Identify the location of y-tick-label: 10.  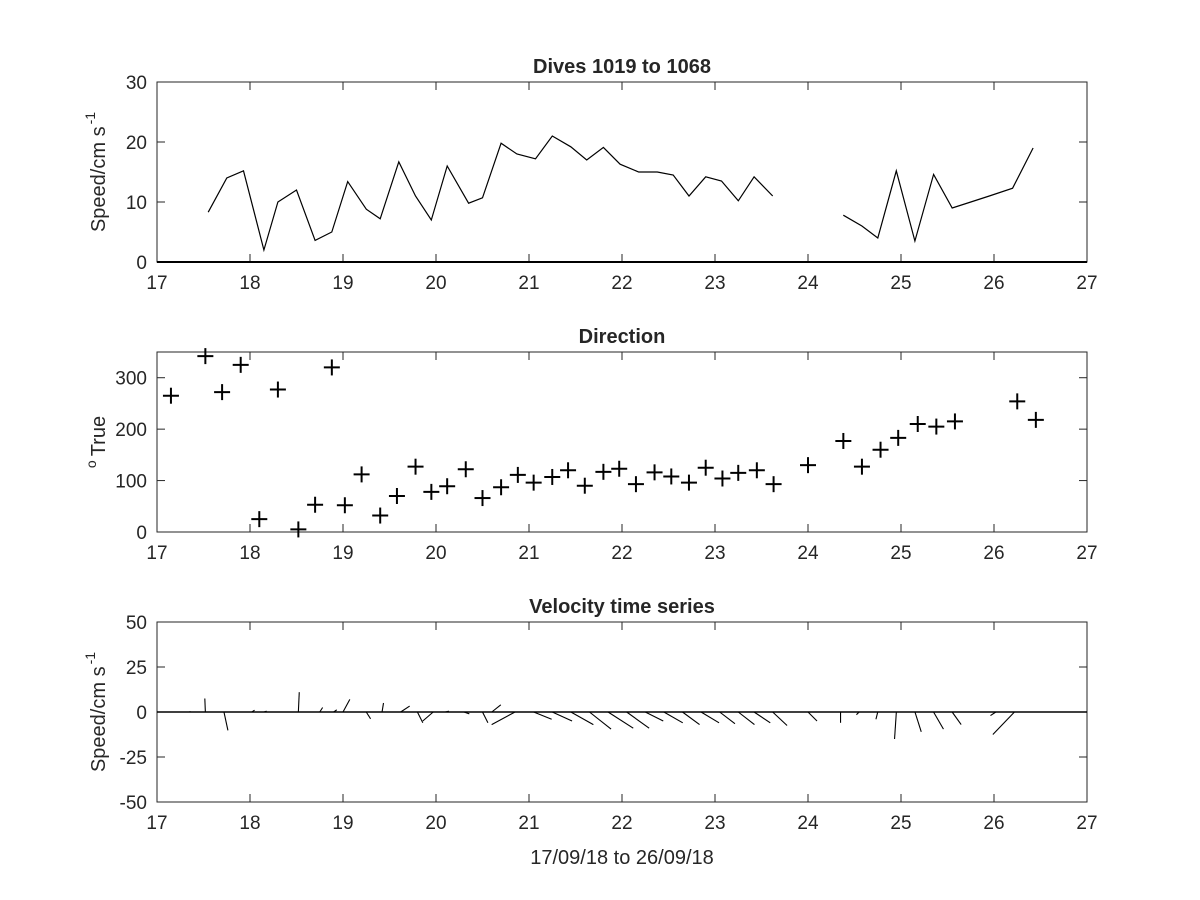
(136, 203).